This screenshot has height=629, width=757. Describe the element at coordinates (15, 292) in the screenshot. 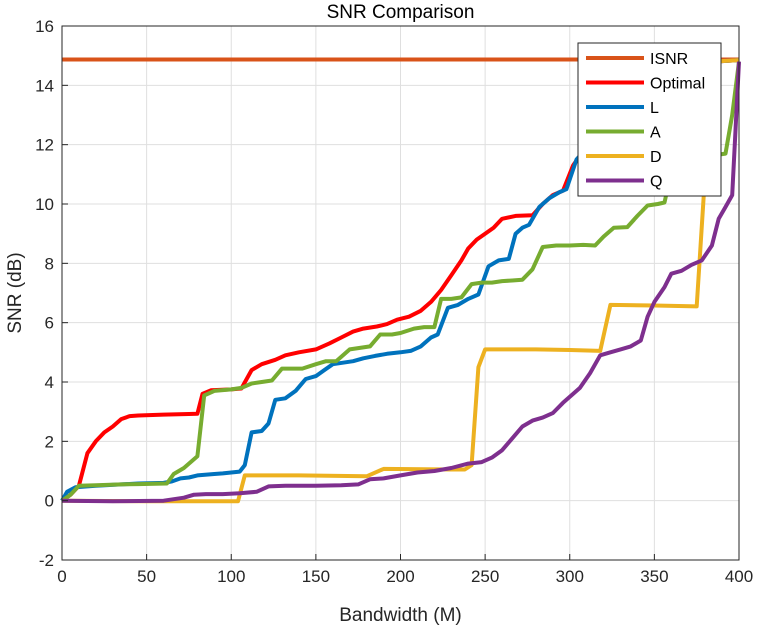

I see `y-axis-label: SNR (dB)` at that location.